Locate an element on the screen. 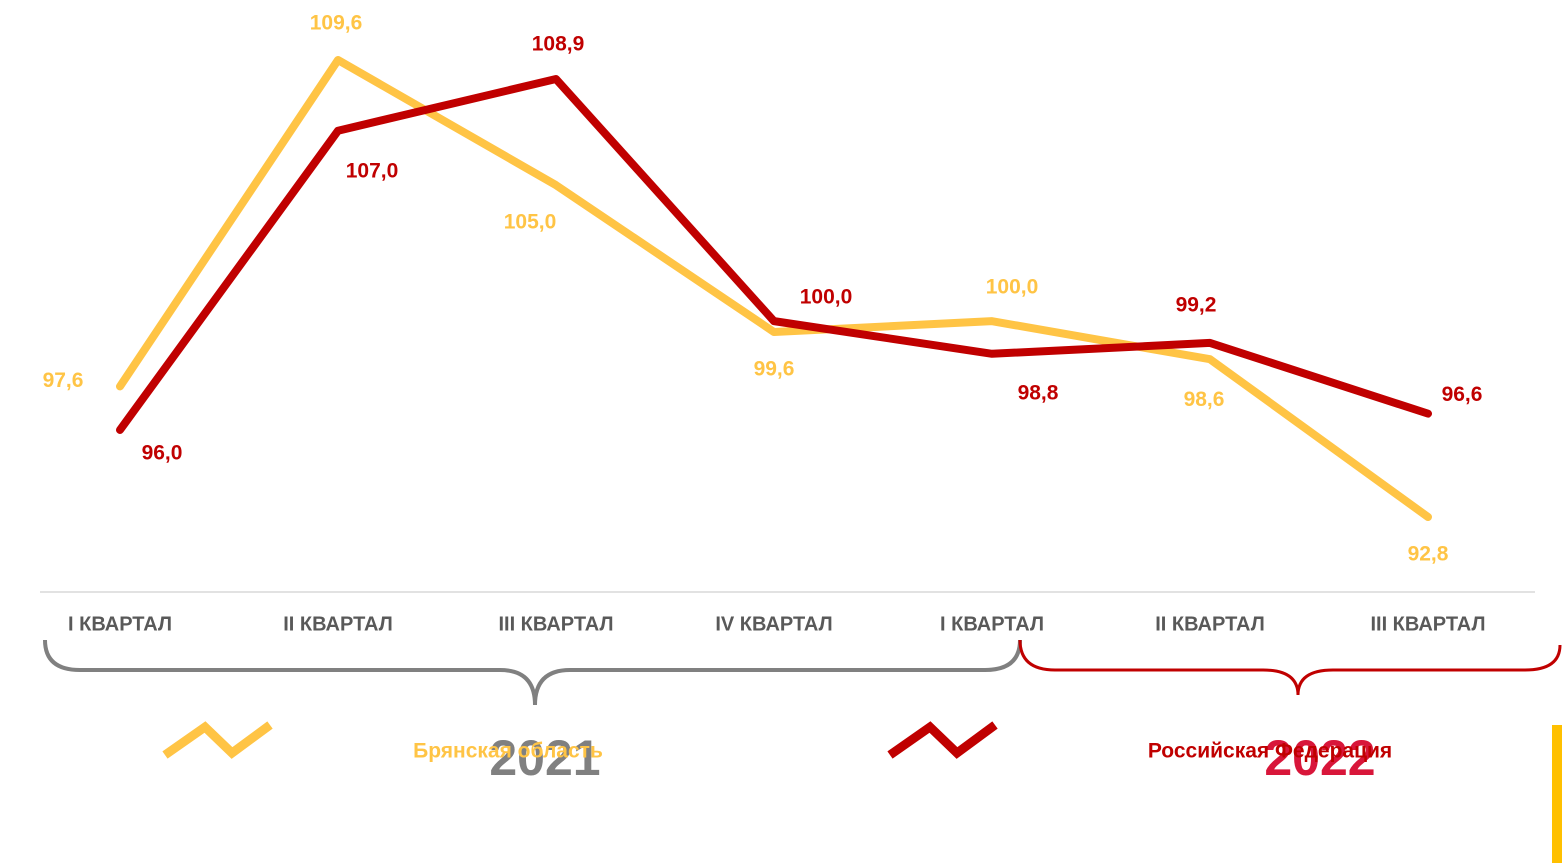 This screenshot has height=863, width=1562. data-label: 96,0 is located at coordinates (162, 452).